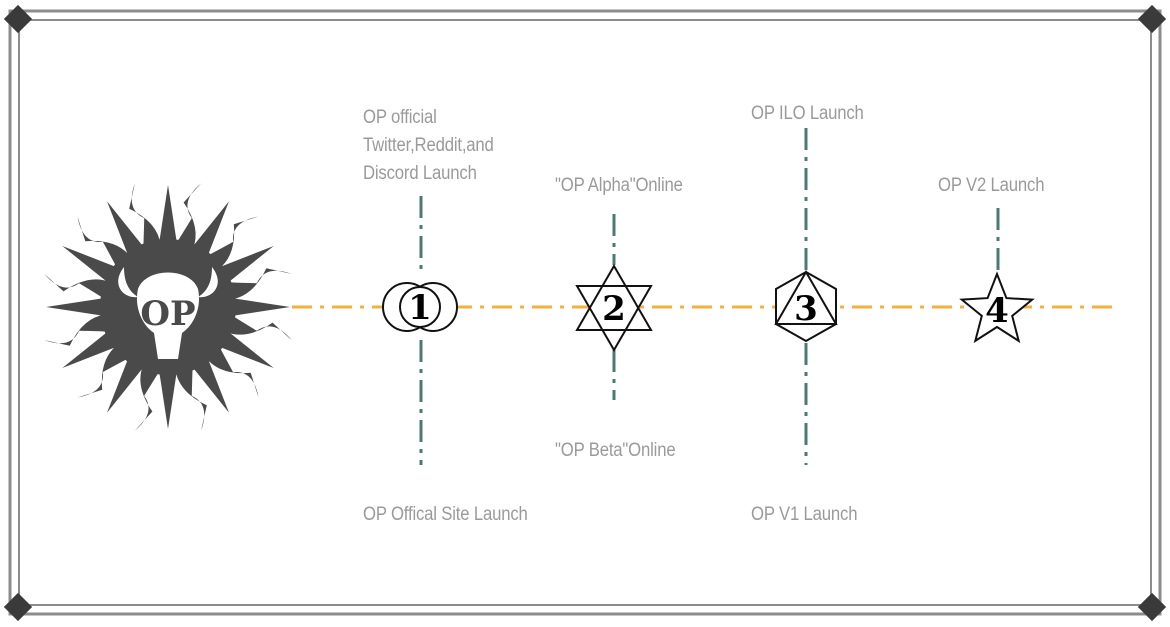 The width and height of the screenshot is (1170, 627). What do you see at coordinates (1152, 19) in the screenshot?
I see `corner-ornament-top-right` at bounding box center [1152, 19].